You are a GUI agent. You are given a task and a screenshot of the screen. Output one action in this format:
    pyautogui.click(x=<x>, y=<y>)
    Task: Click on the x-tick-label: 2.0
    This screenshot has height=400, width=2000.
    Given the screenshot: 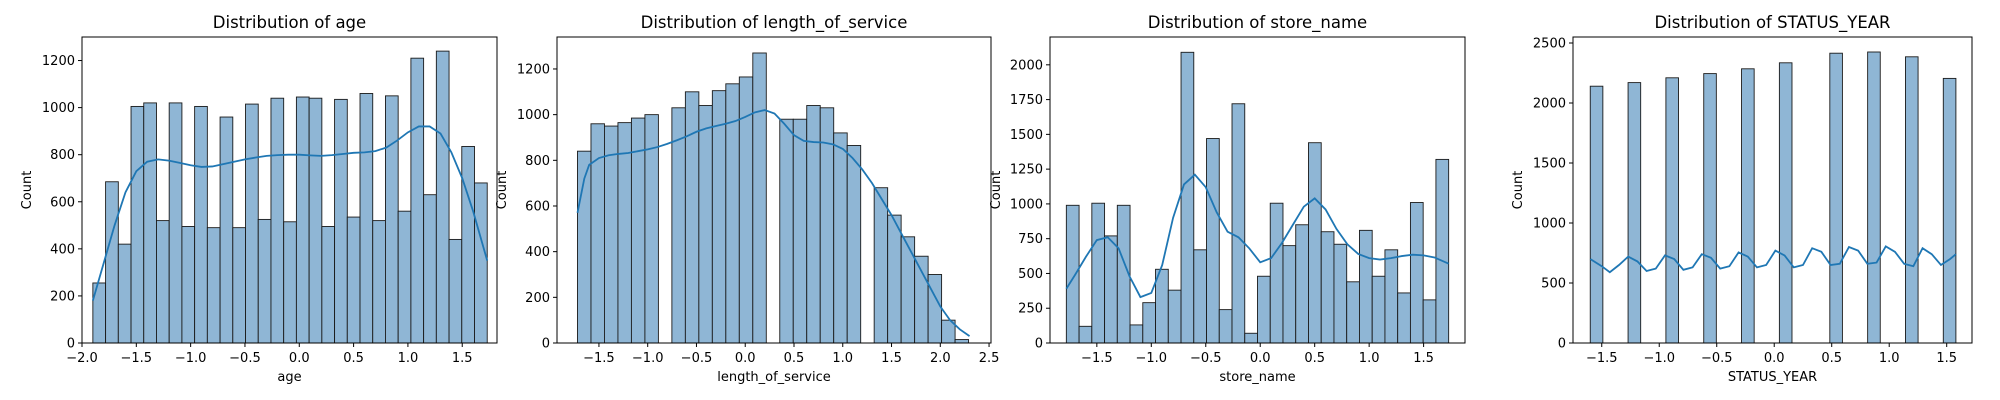 What is the action you would take?
    pyautogui.click(x=940, y=358)
    